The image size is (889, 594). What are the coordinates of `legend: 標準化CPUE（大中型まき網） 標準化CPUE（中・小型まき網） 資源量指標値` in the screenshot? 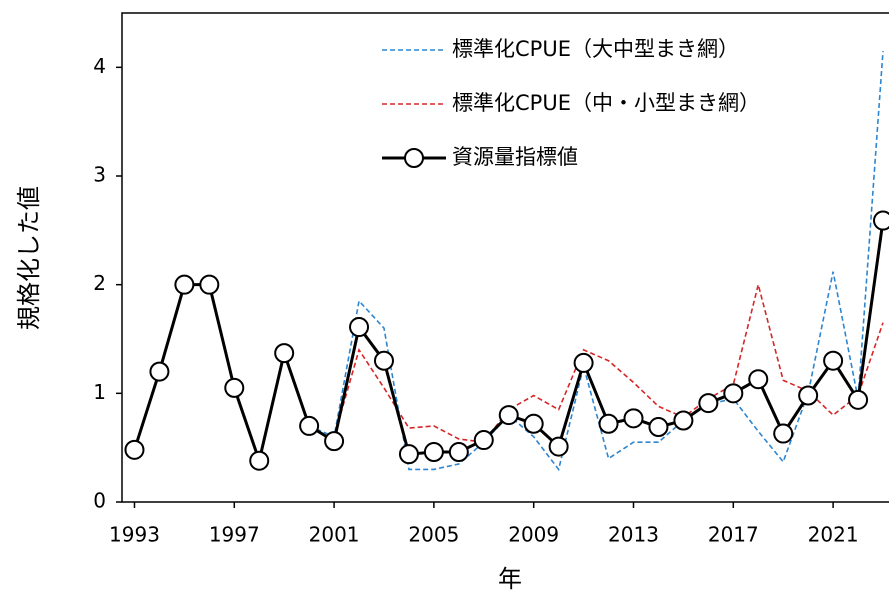 It's located at (571, 103).